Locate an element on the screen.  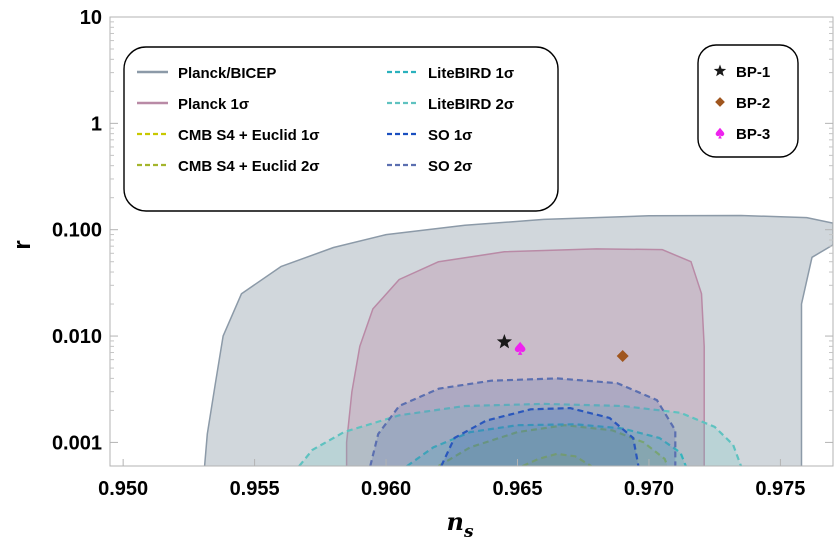
y-tick-label: 1 is located at coordinates (96, 124).